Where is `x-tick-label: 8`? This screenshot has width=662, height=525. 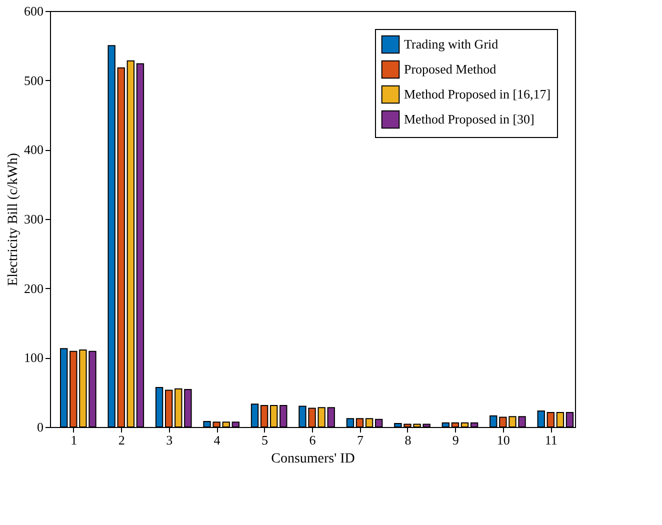 x-tick-label: 8 is located at coordinates (408, 440).